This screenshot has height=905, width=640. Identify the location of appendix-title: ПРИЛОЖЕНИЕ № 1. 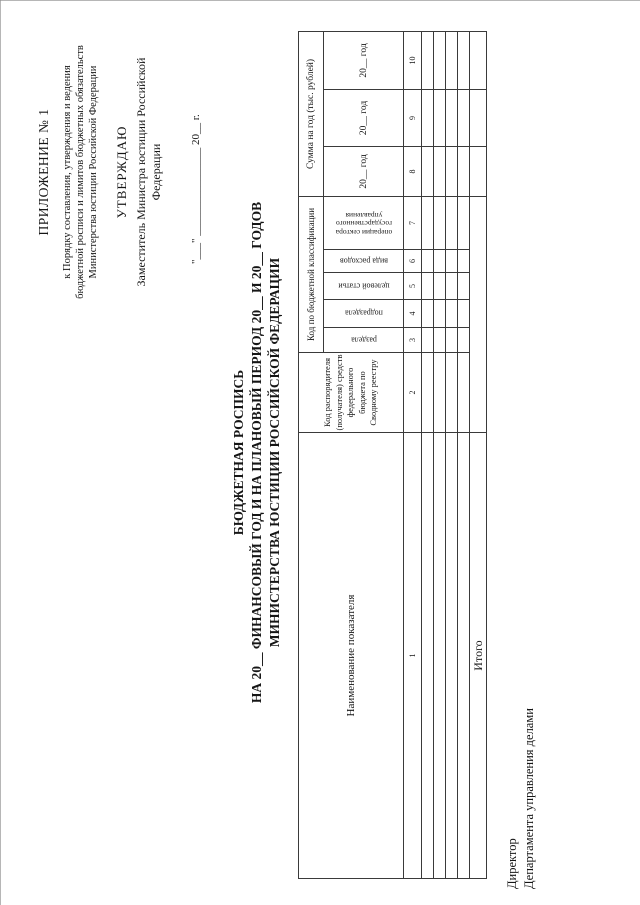
(43, 172).